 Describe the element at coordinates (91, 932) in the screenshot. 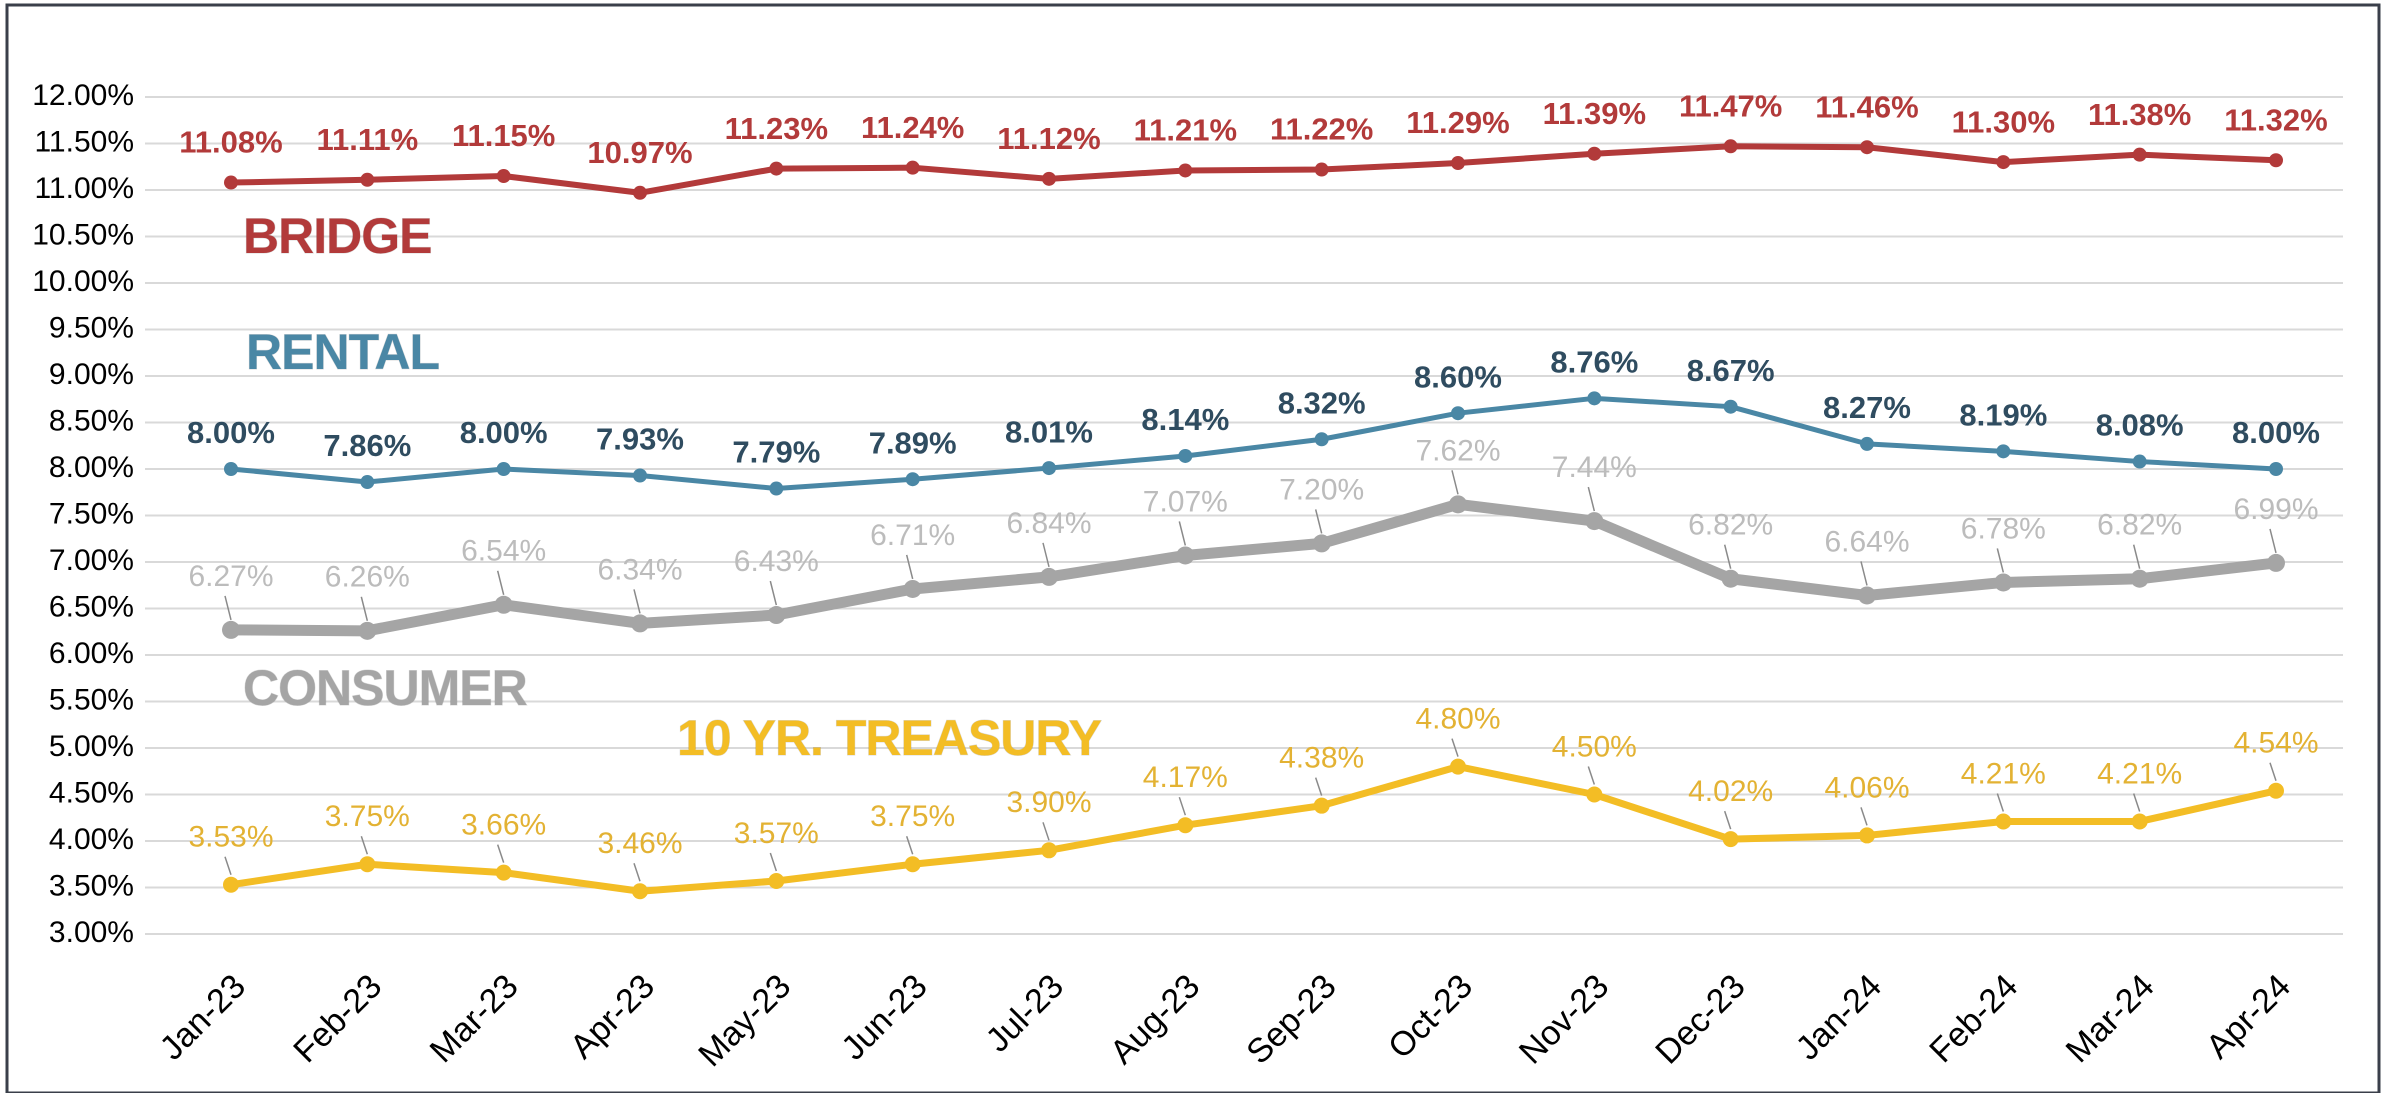

I see `y-tick-label: 3.00%` at that location.